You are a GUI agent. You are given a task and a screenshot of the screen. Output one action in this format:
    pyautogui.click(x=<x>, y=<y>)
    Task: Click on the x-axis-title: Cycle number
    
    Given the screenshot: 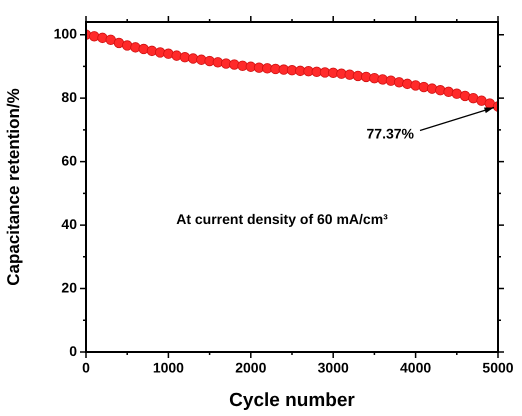 What is the action you would take?
    pyautogui.click(x=292, y=400)
    